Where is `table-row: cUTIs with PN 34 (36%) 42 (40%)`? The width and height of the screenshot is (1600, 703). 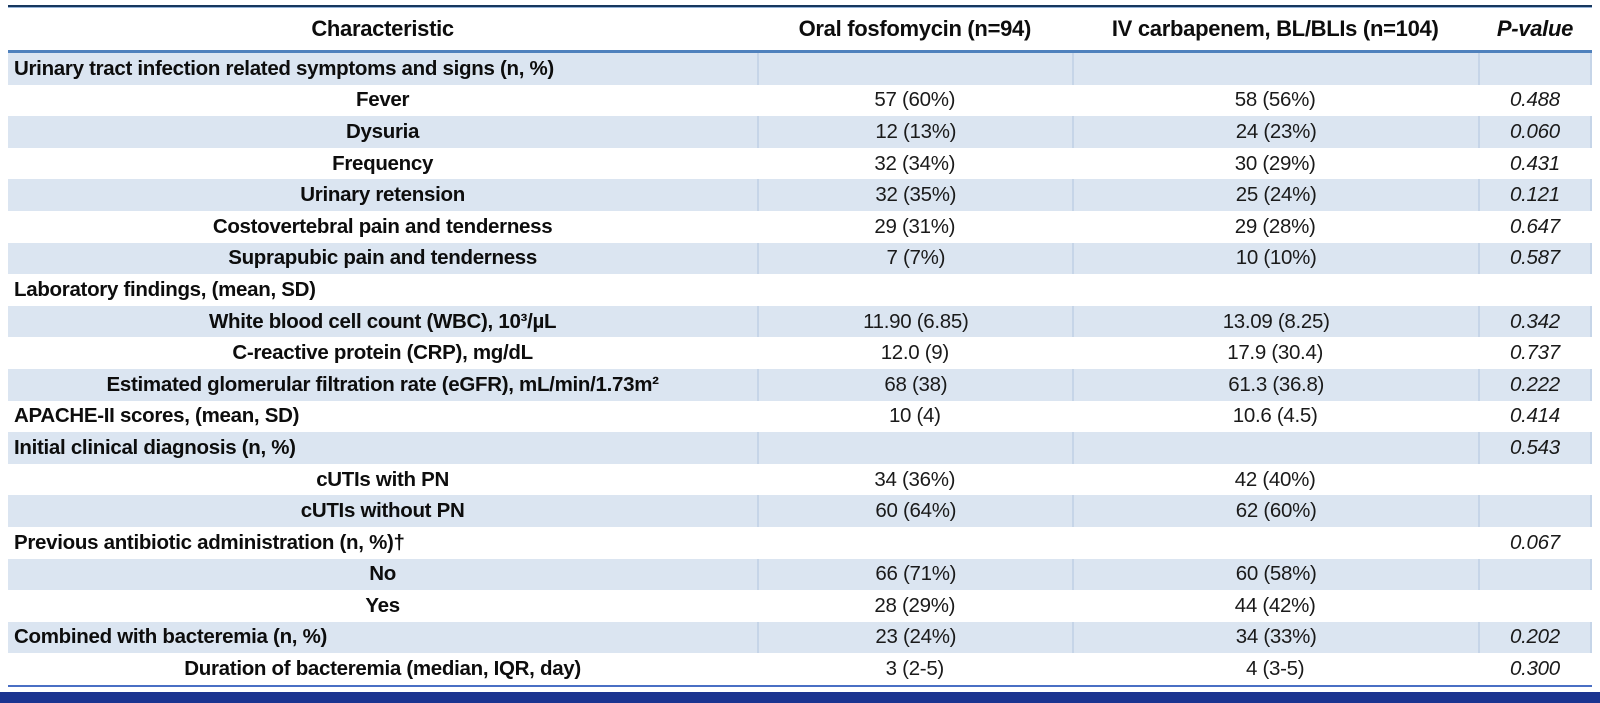
table-row: cUTIs with PN 34 (36%) 42 (40%) is located at coordinates (800, 480).